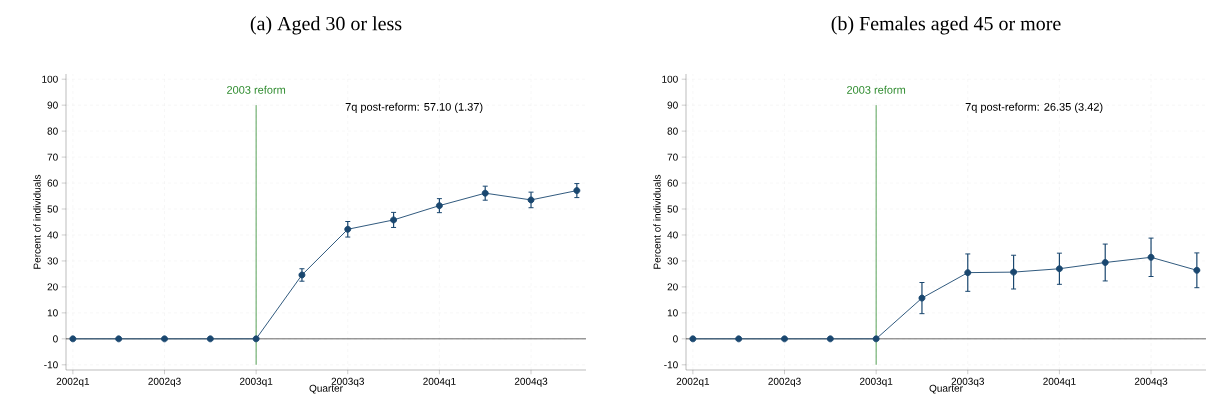 The image size is (1215, 418). What do you see at coordinates (414, 107) in the screenshot?
I see `annotation: 7q post-reform: 57.10 (1.37)` at bounding box center [414, 107].